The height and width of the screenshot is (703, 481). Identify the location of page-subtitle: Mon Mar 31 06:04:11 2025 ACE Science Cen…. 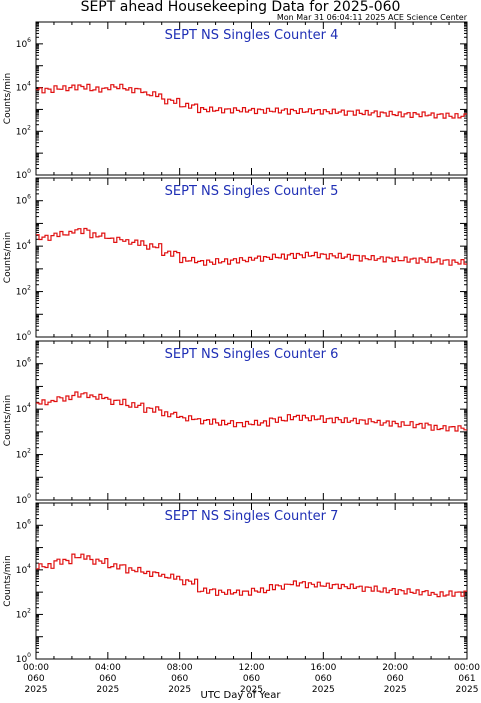
(371, 17).